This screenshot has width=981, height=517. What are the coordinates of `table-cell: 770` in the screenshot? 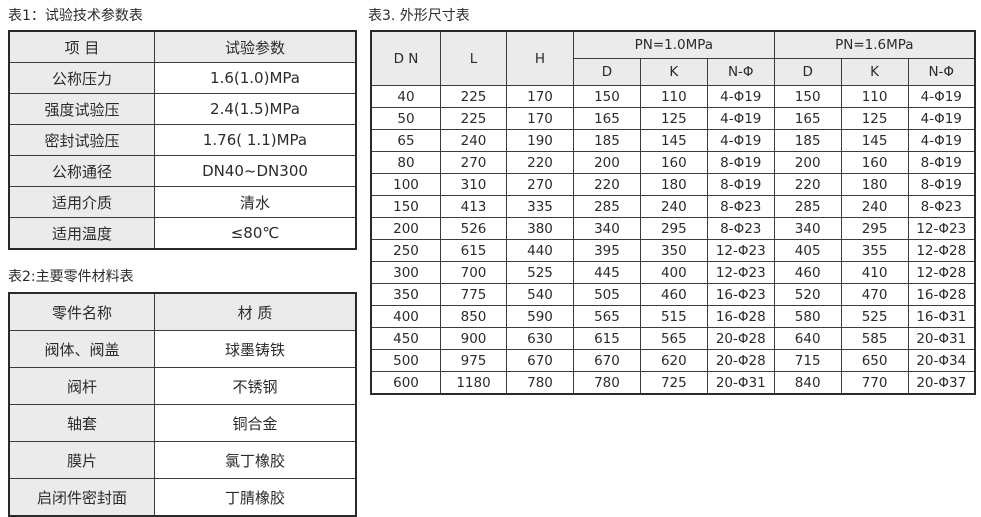 It's located at (874, 383).